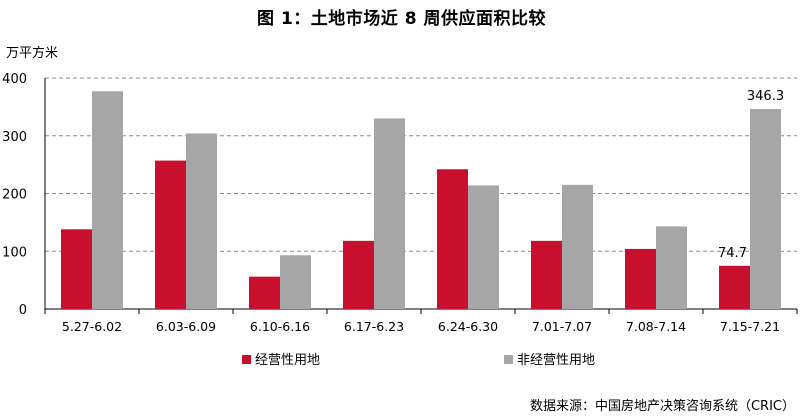 This screenshot has width=803, height=418. What do you see at coordinates (468, 326) in the screenshot?
I see `x-tick-label: 6.24-6.30` at bounding box center [468, 326].